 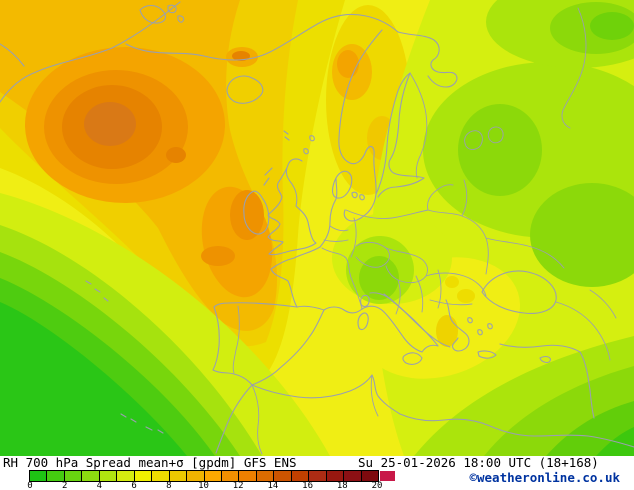 I want to click on contour-gold-ionian, so click(x=447, y=331).